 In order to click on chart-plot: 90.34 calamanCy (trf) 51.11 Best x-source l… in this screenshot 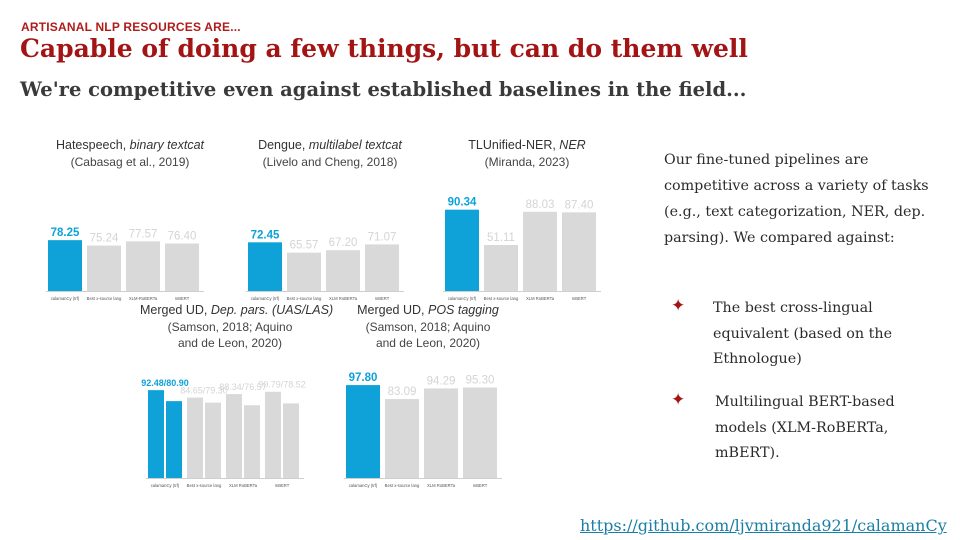, I will do `click(522, 249)`.